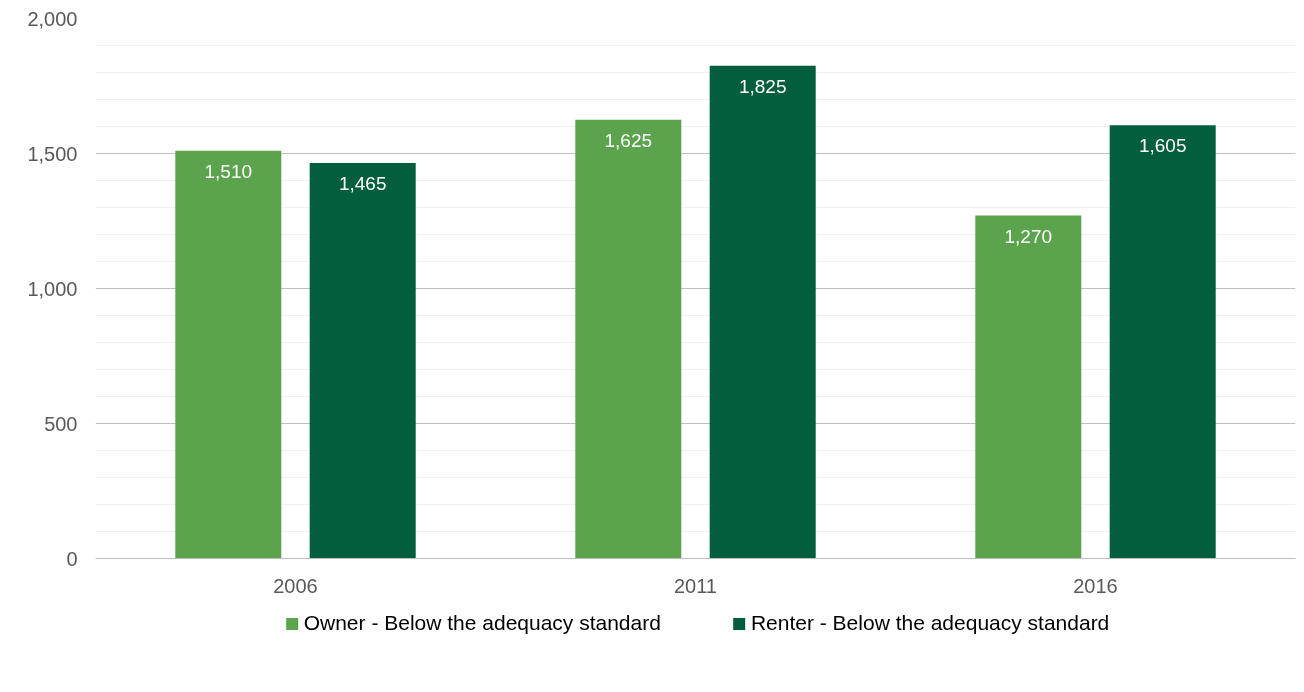 The image size is (1304, 692). Describe the element at coordinates (696, 585) in the screenshot. I see `x-tick-label: 2011` at that location.